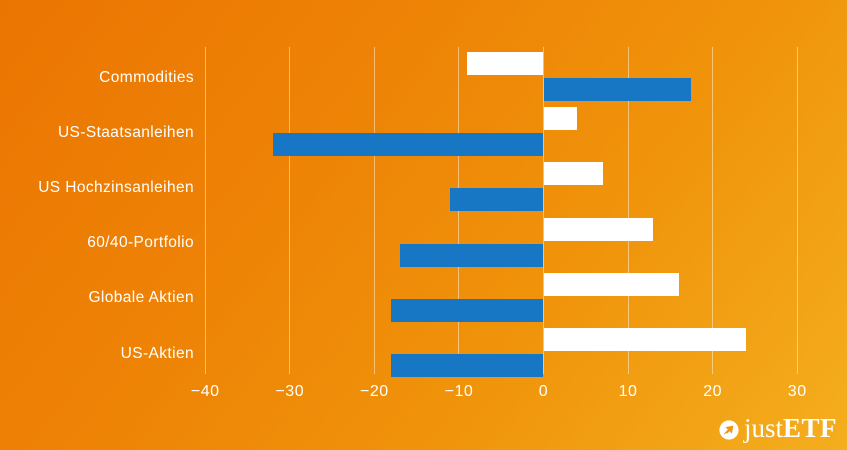 This screenshot has height=450, width=847. Describe the element at coordinates (290, 391) in the screenshot. I see `x-tick-label: −30` at that location.